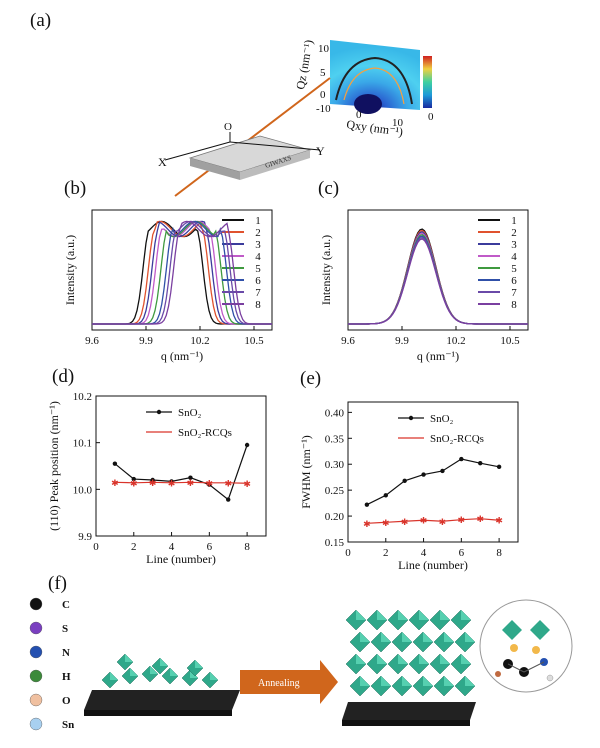 The width and height of the screenshot is (600, 748). Describe the element at coordinates (70, 270) in the screenshot. I see `y-axis-label: Intensity (a.u.)` at that location.